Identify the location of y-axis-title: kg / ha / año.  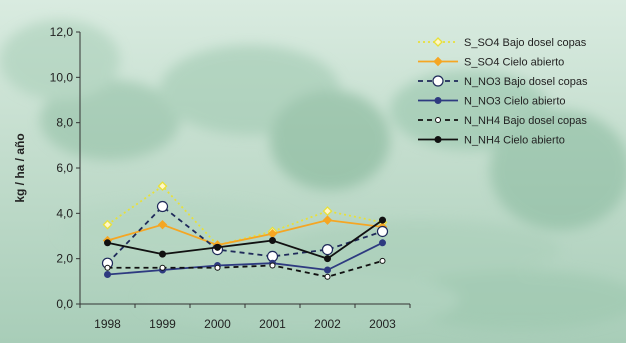
(20, 167).